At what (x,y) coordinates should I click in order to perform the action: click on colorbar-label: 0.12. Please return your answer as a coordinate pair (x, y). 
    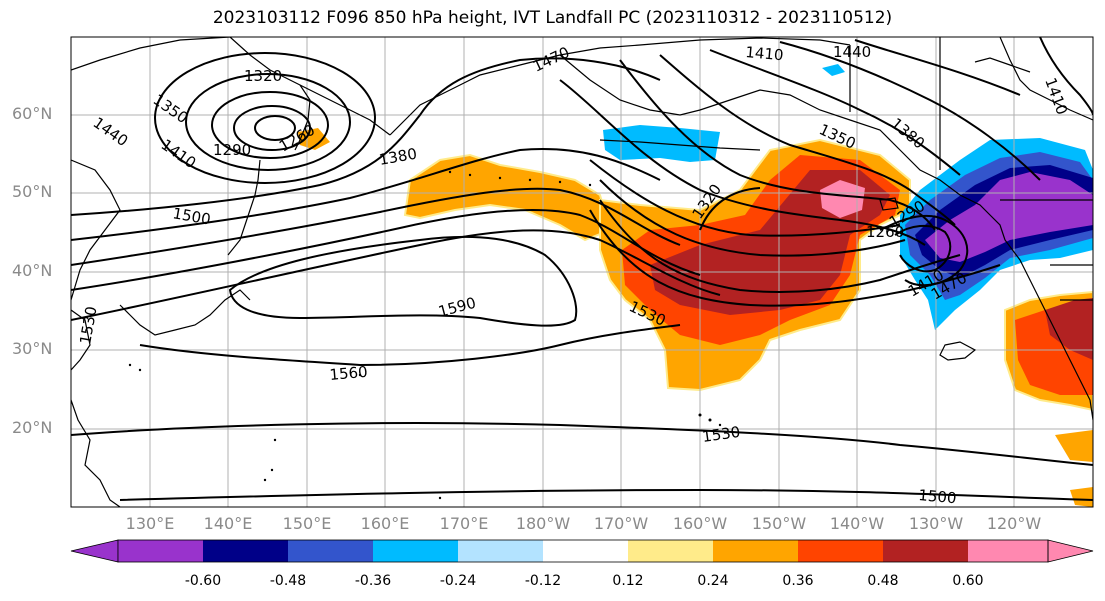
    Looking at the image, I should click on (628, 581).